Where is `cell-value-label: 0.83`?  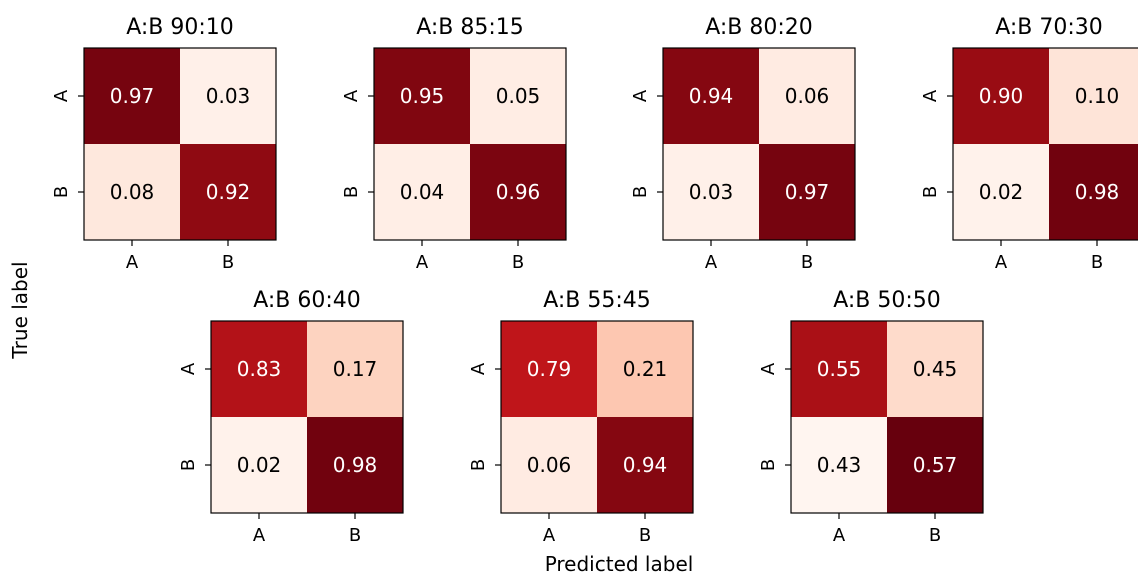 cell-value-label: 0.83 is located at coordinates (259, 369).